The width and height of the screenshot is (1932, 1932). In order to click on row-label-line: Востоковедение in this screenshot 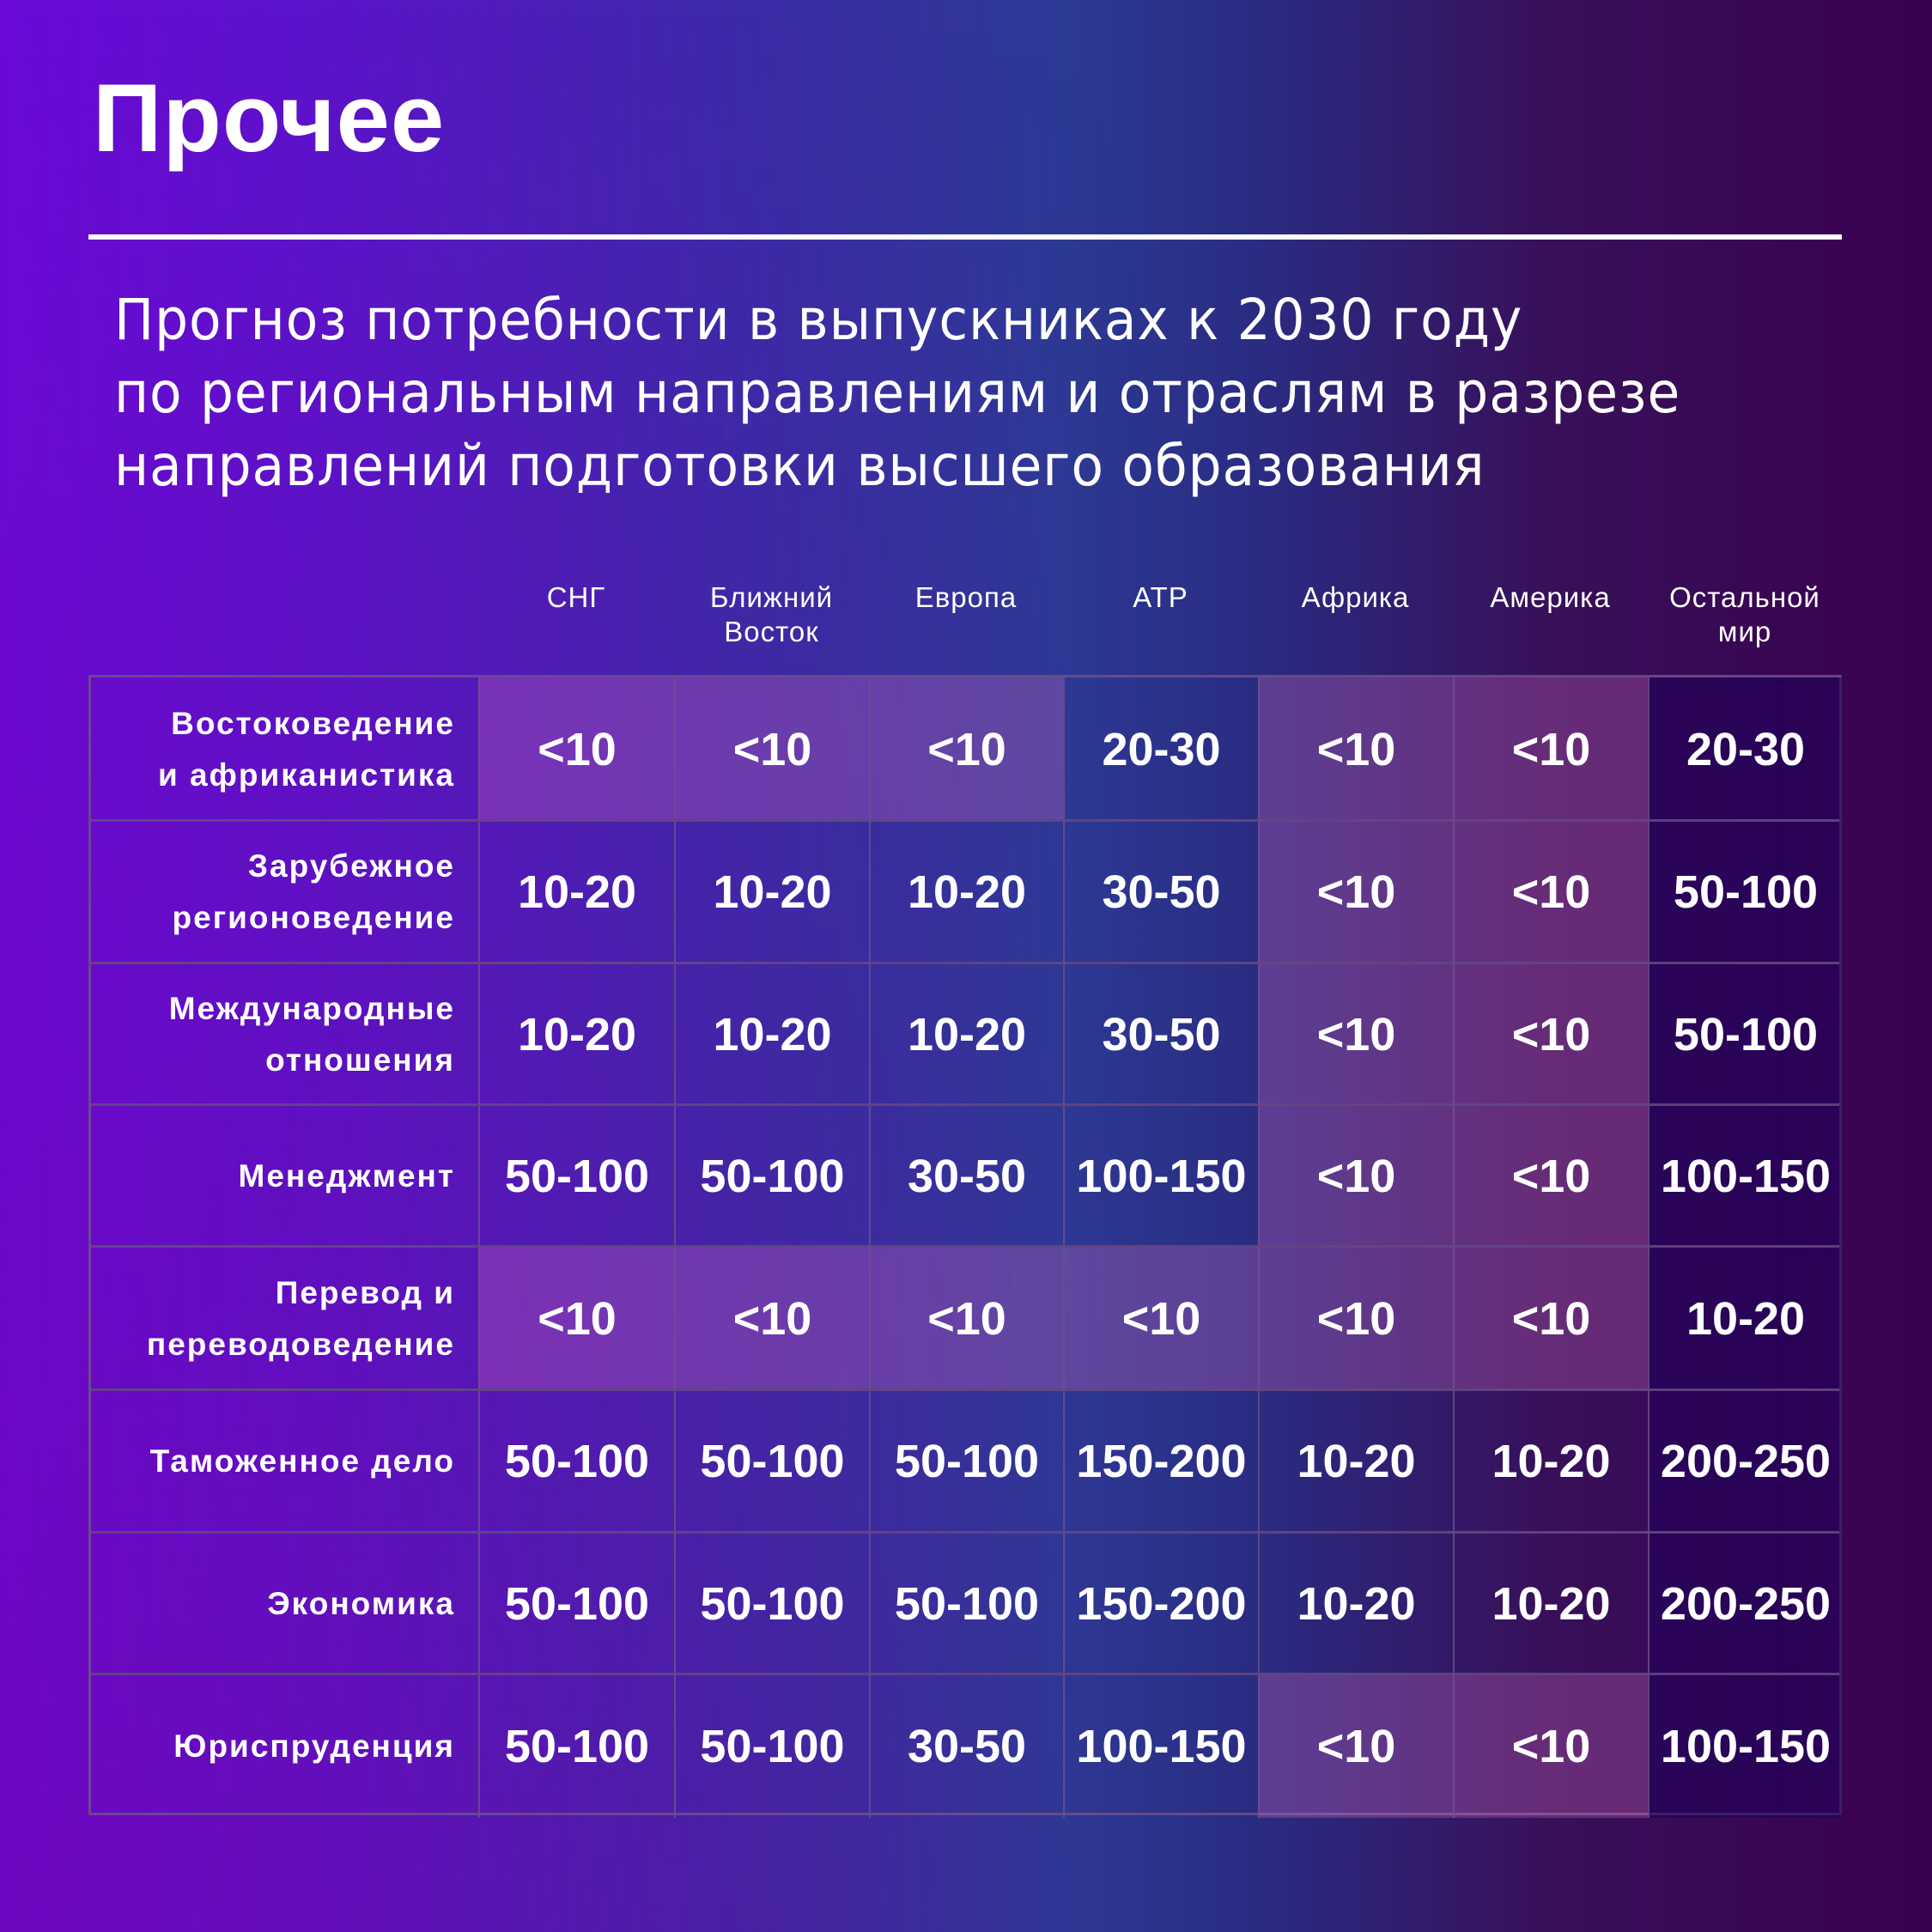, I will do `click(313, 723)`.